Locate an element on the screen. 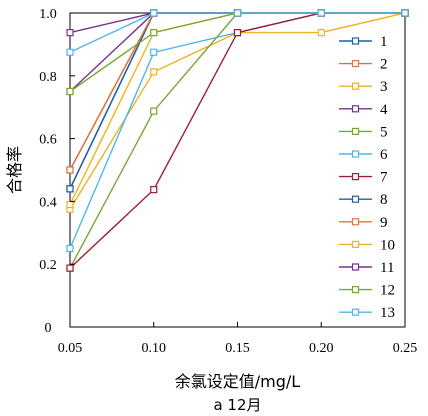 The image size is (428, 416). x-tick-label: 0.10 is located at coordinates (154, 348).